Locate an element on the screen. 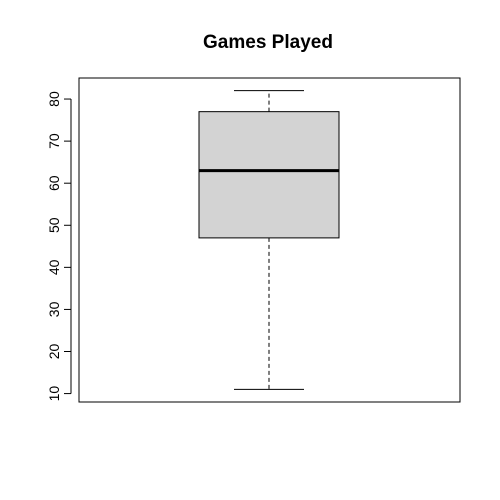  y-tick-label: 30 is located at coordinates (54, 309).